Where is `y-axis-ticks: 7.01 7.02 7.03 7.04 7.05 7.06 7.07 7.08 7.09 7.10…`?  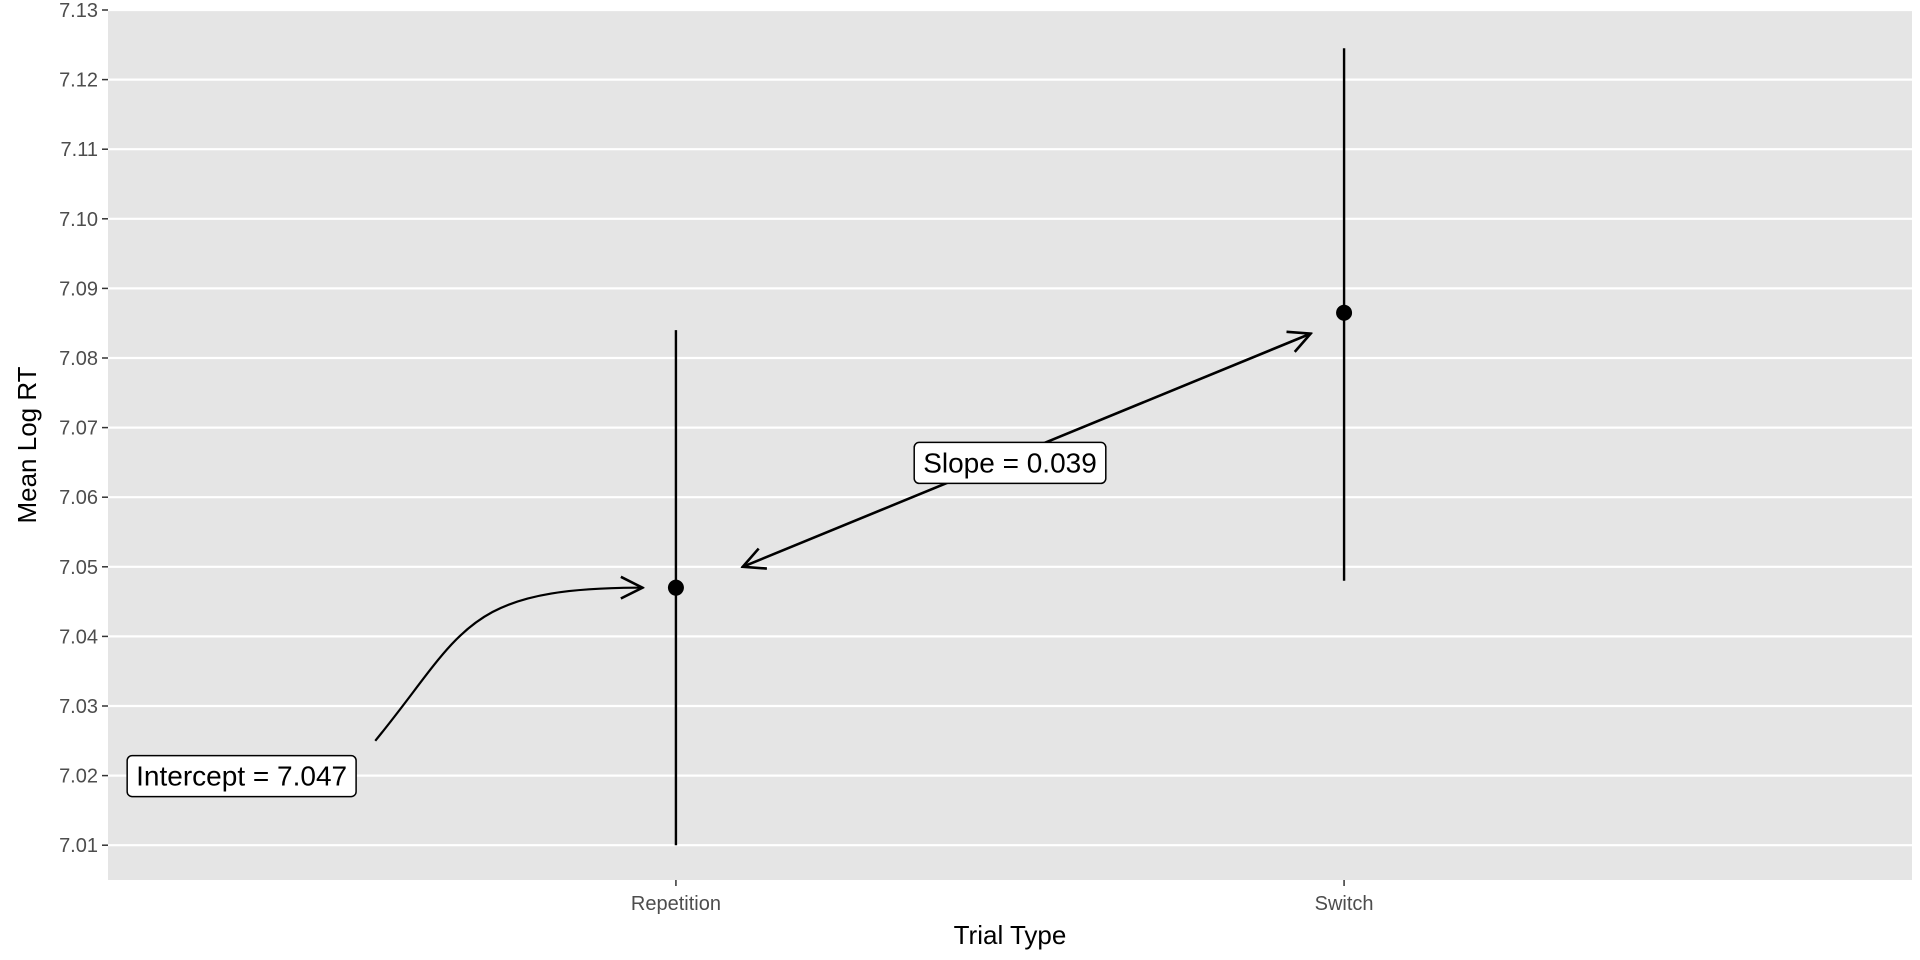
y-axis-ticks: 7.01 7.02 7.03 7.04 7.05 7.06 7.07 7.08 7.09 7.10… is located at coordinates (83, 428).